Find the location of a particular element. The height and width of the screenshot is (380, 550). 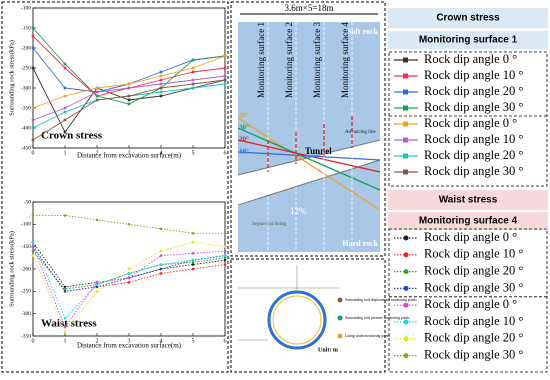

surface-label: Monitoring surface 2 is located at coordinates (289, 60).